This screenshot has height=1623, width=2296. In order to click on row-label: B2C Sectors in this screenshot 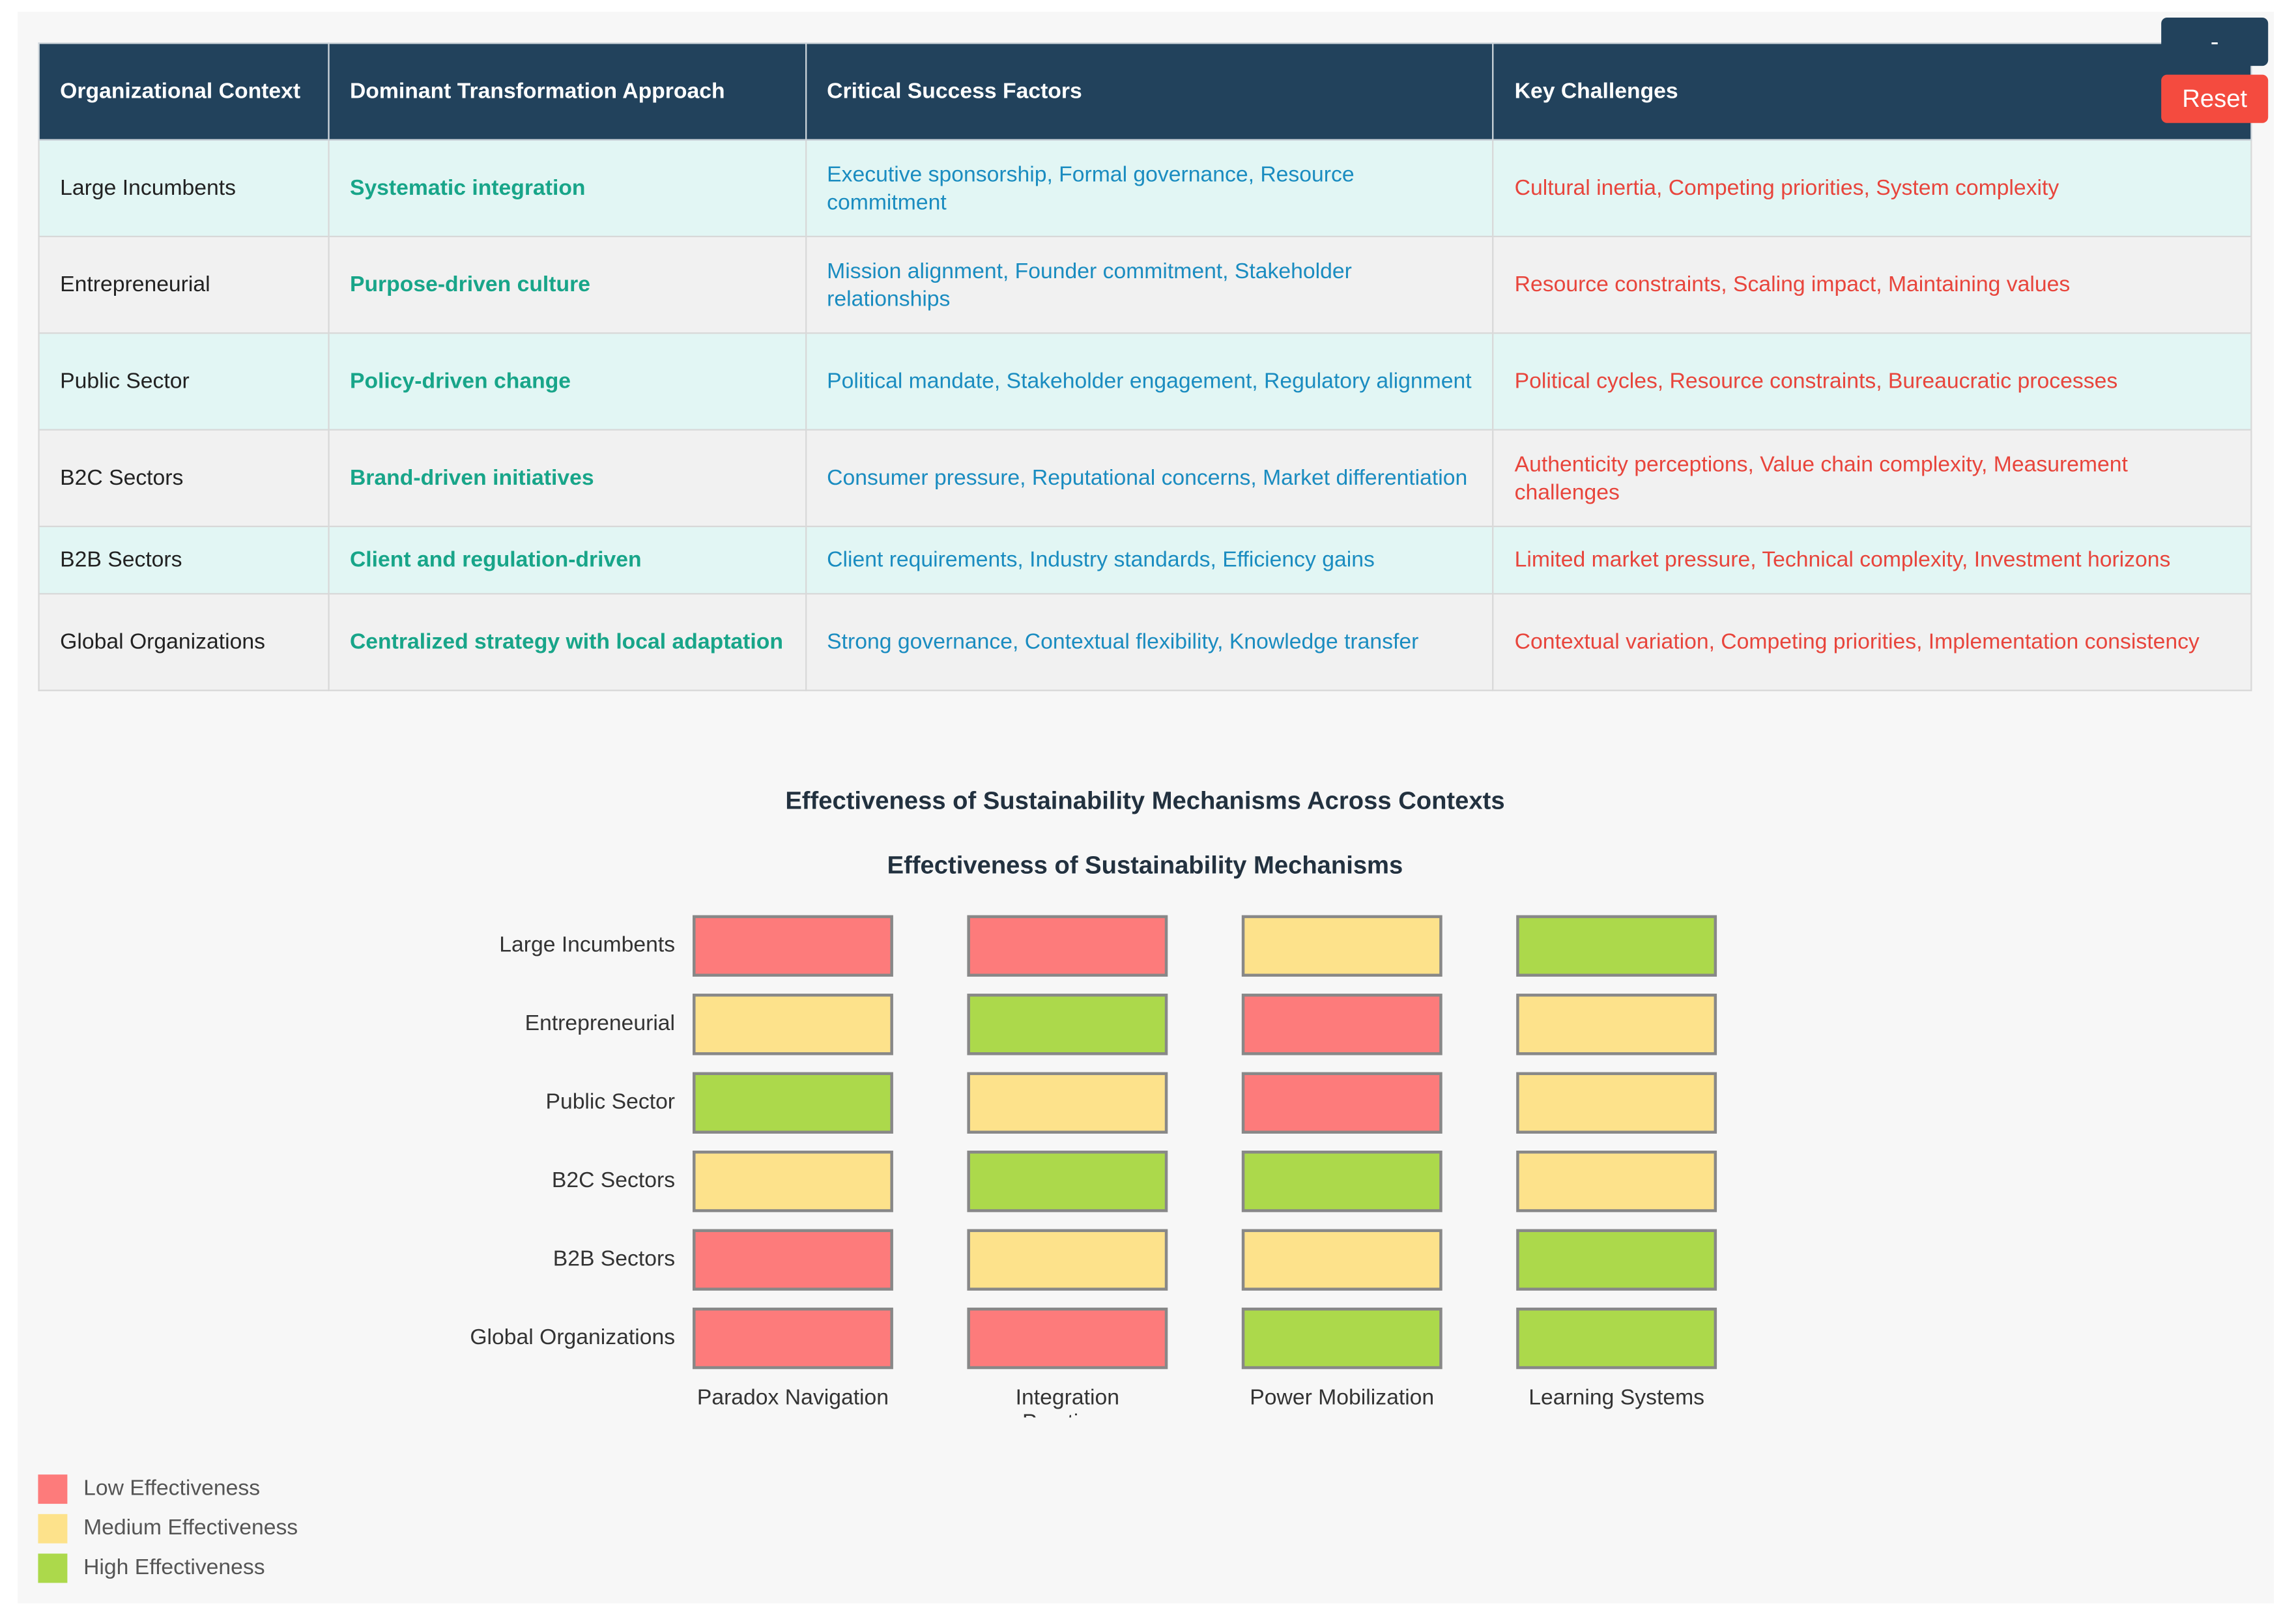, I will do `click(613, 1180)`.